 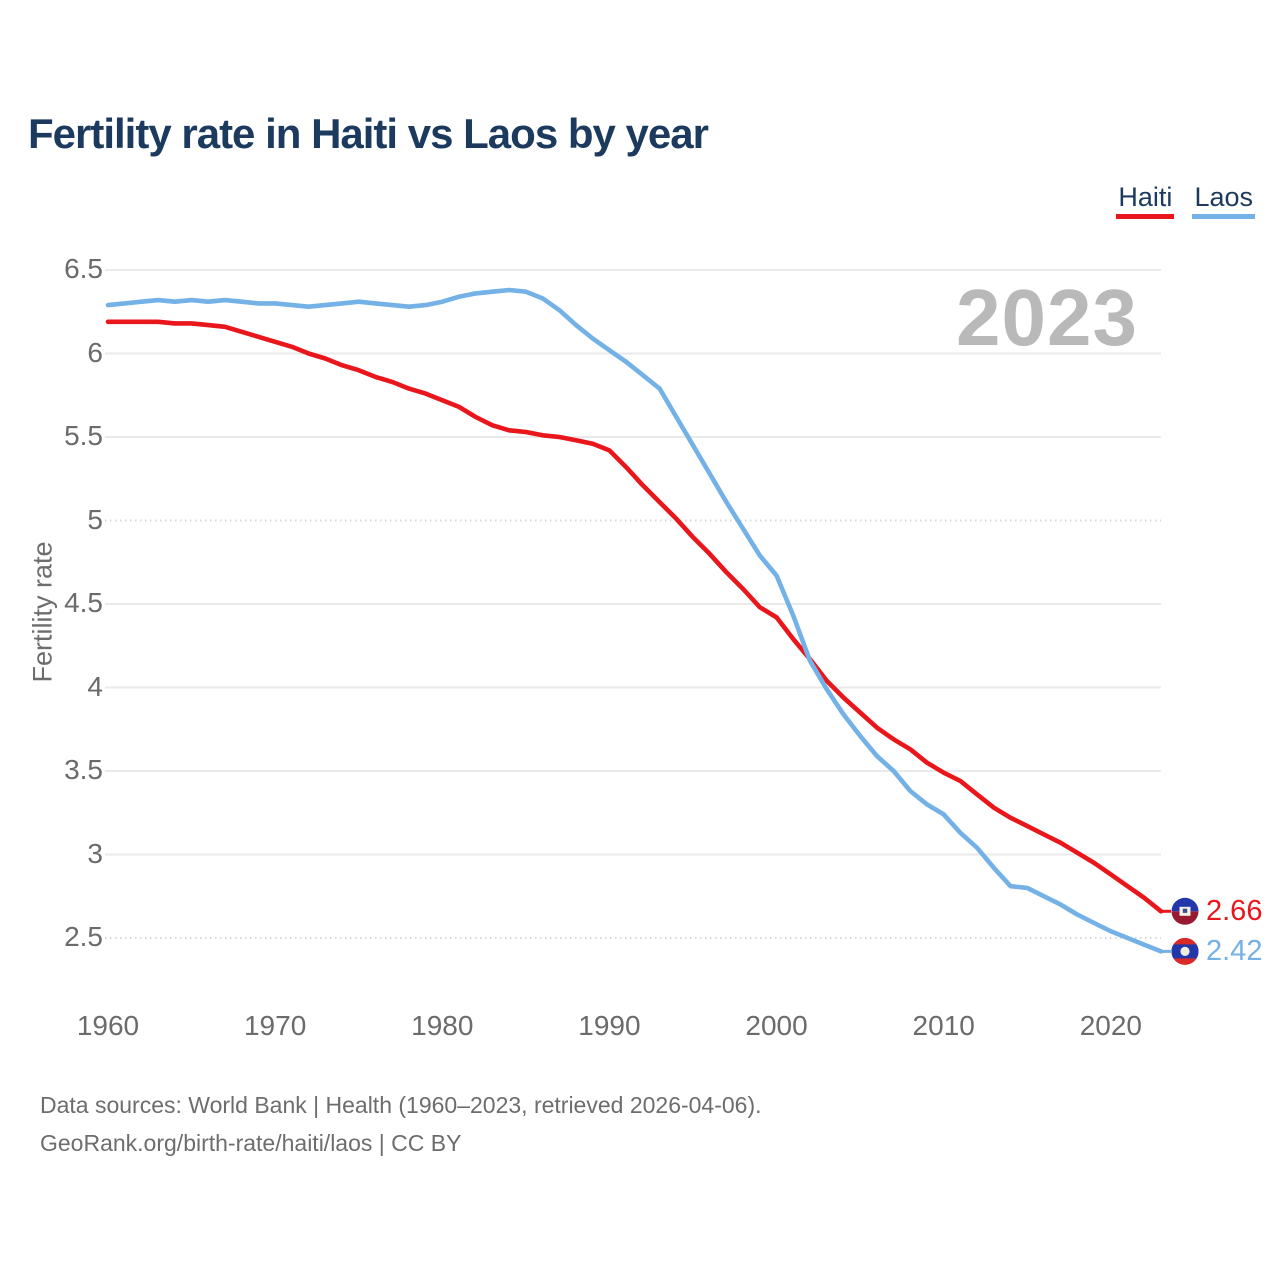 I want to click on x-tick-label-1960: 1960, so click(x=108, y=1025).